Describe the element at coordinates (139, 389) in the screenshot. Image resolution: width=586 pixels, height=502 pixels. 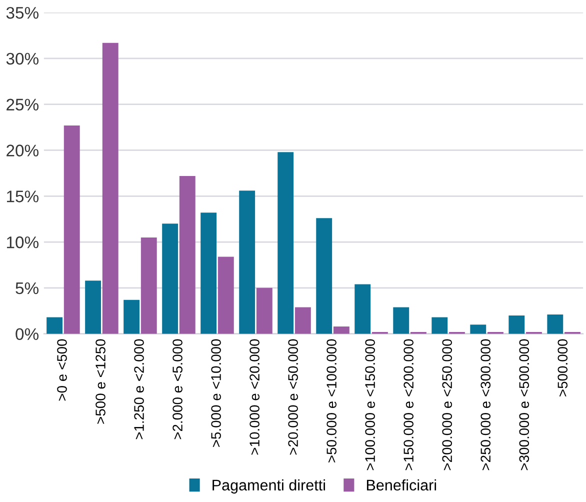
I see `x-tick-label: >1.250 e <2.000` at that location.